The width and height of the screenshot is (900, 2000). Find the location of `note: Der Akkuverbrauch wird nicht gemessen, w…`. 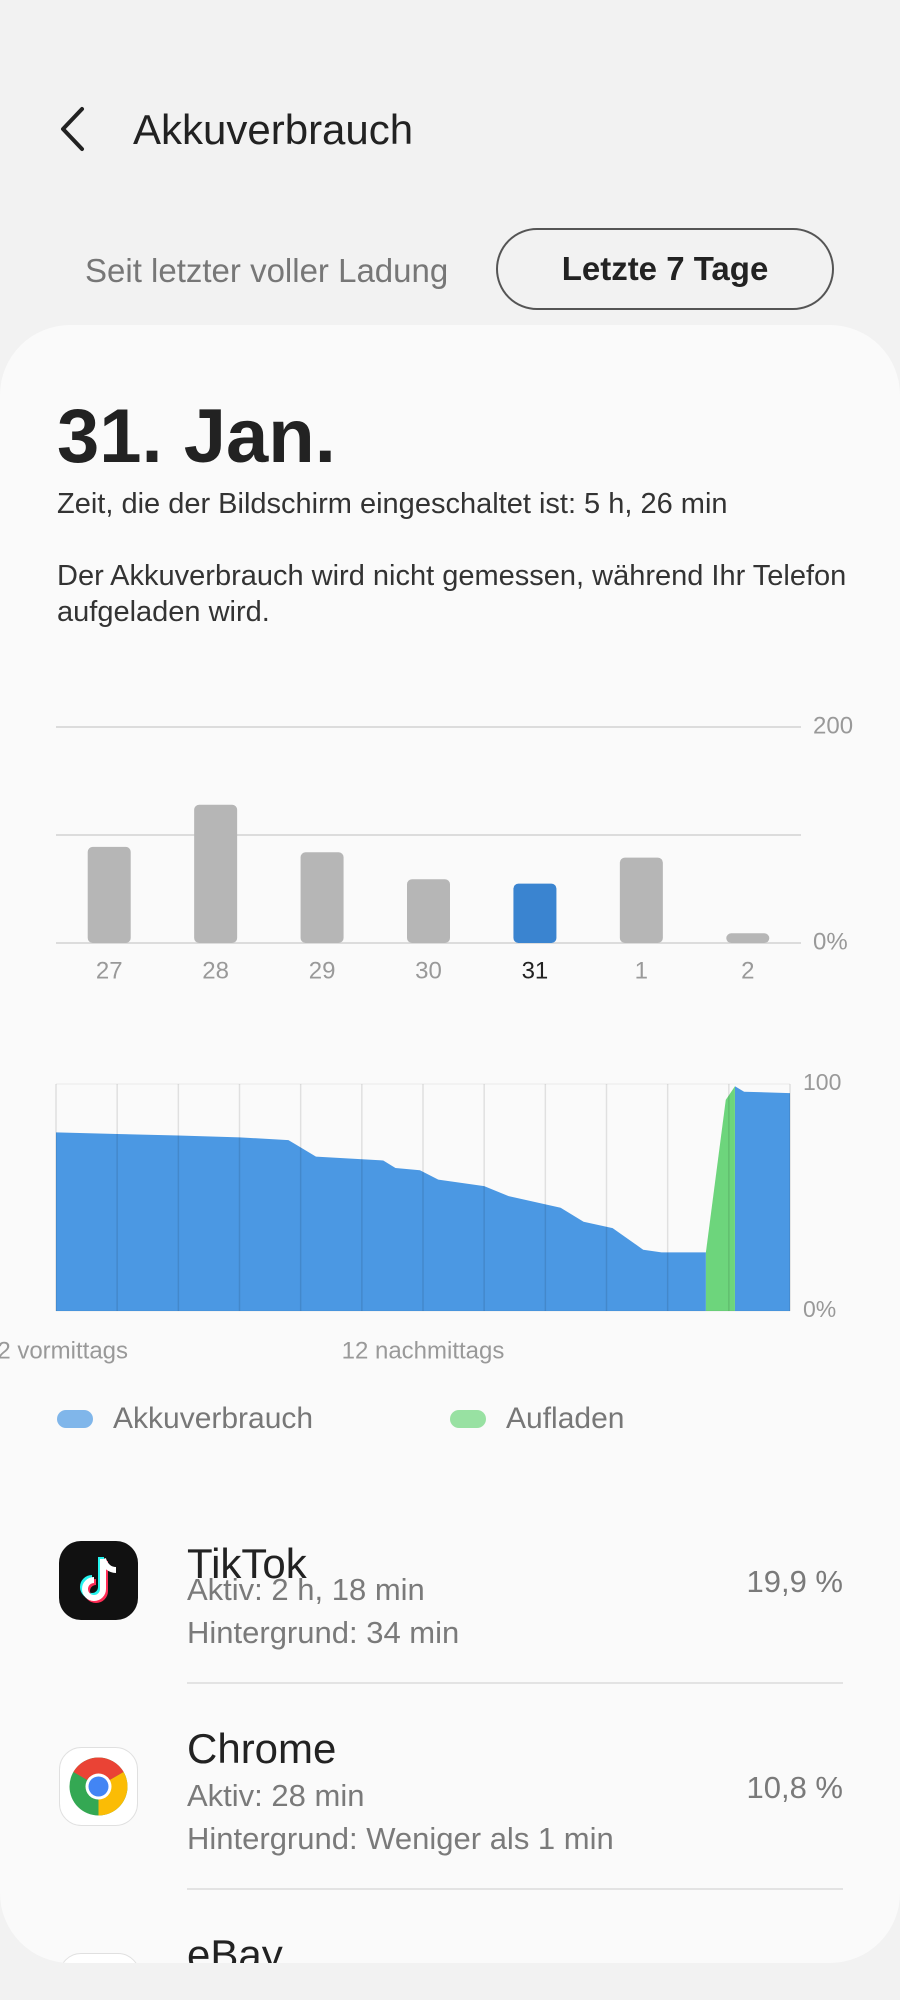

note: Der Akkuverbrauch wird nicht gemessen, w… is located at coordinates (452, 594).